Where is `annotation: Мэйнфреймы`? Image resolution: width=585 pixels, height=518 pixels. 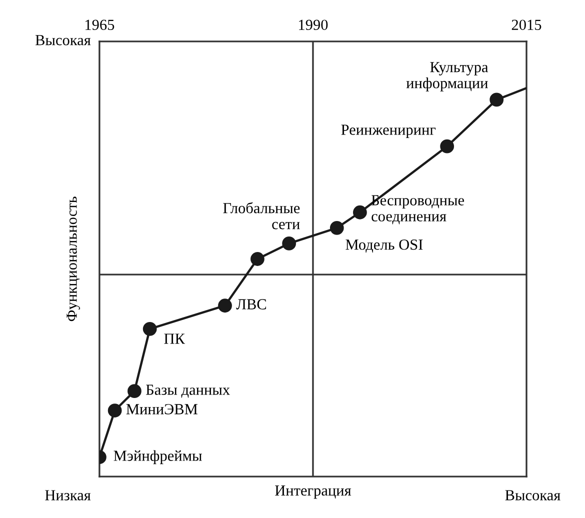 annotation: Мэйнфреймы is located at coordinates (158, 457).